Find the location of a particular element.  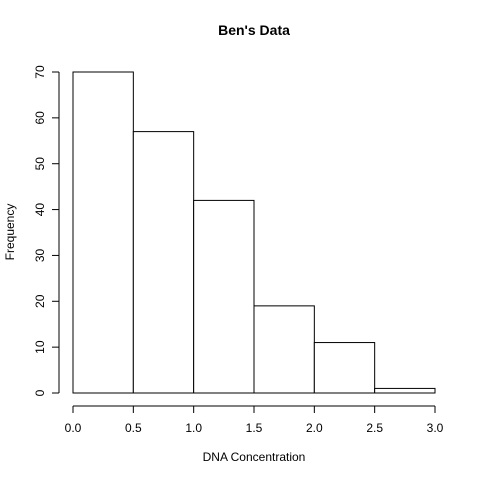

x-tick-label-2: 1.0 is located at coordinates (193, 428).